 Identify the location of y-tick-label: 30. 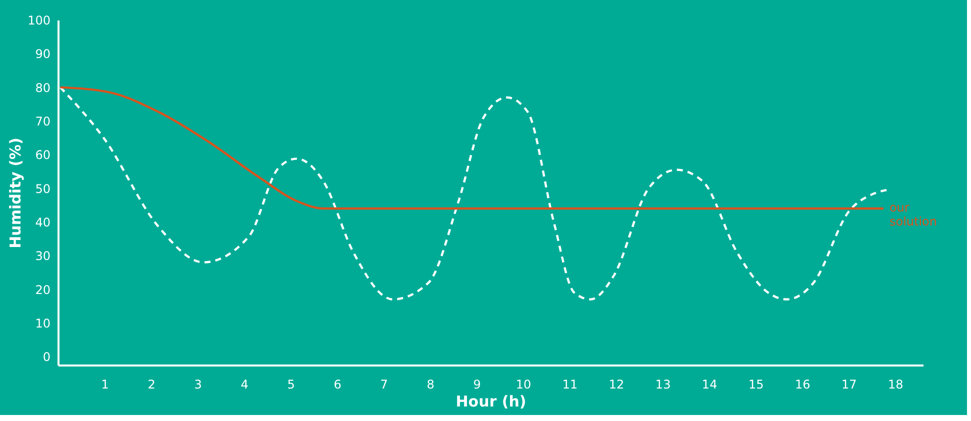
(42, 256).